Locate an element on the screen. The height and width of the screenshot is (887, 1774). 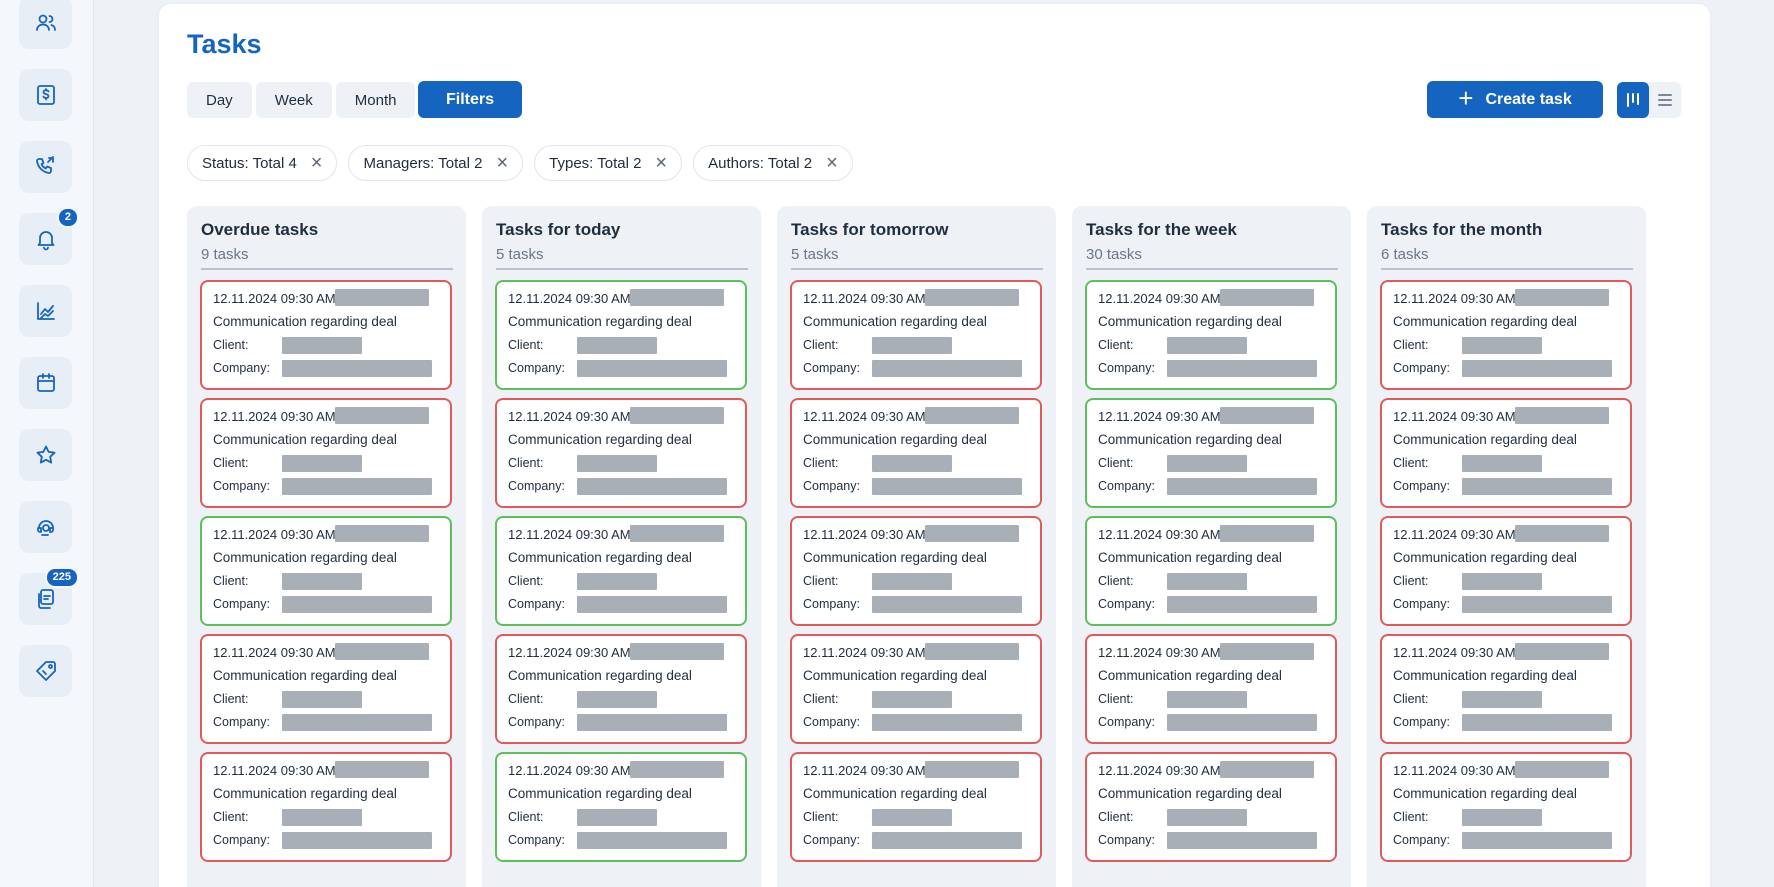
period-month-button: Month is located at coordinates (375, 100).